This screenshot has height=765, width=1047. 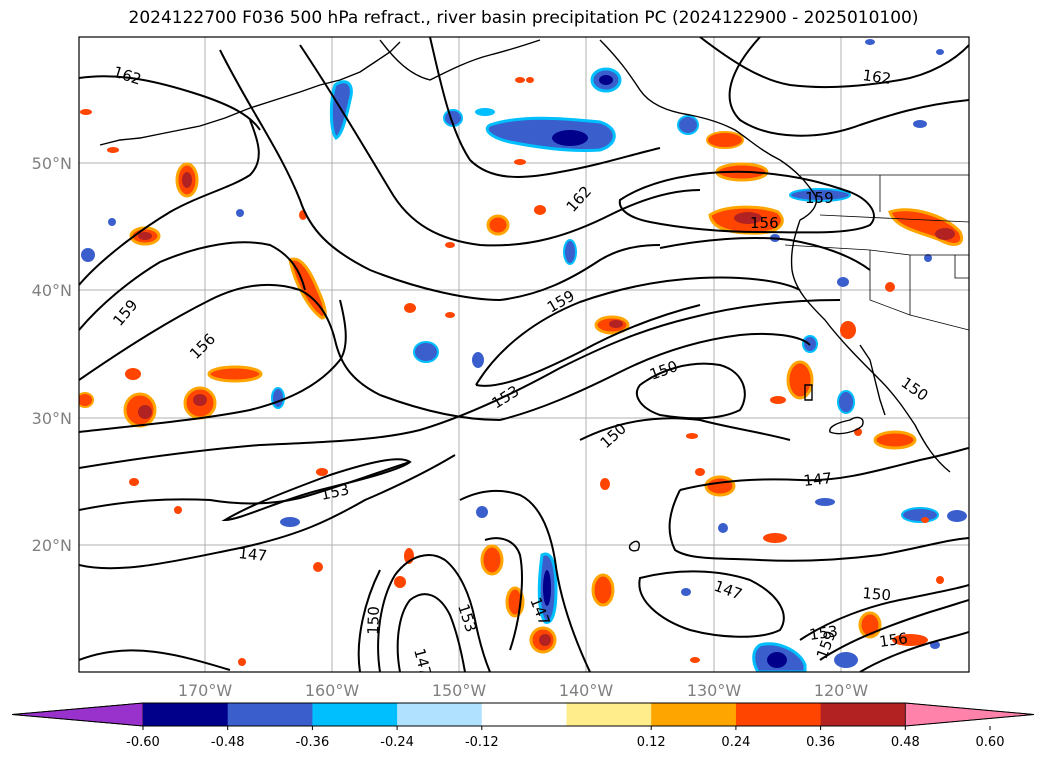 What do you see at coordinates (523, 690) in the screenshot?
I see `longitude-axis: 170°W 160°W 150°W 140°W 130°W 120°W` at bounding box center [523, 690].